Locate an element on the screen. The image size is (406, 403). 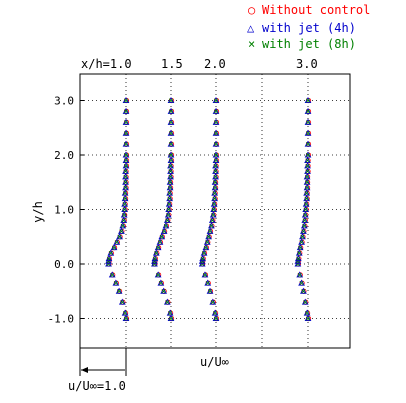
y-tick-label: 1.0 is located at coordinates (64, 210).